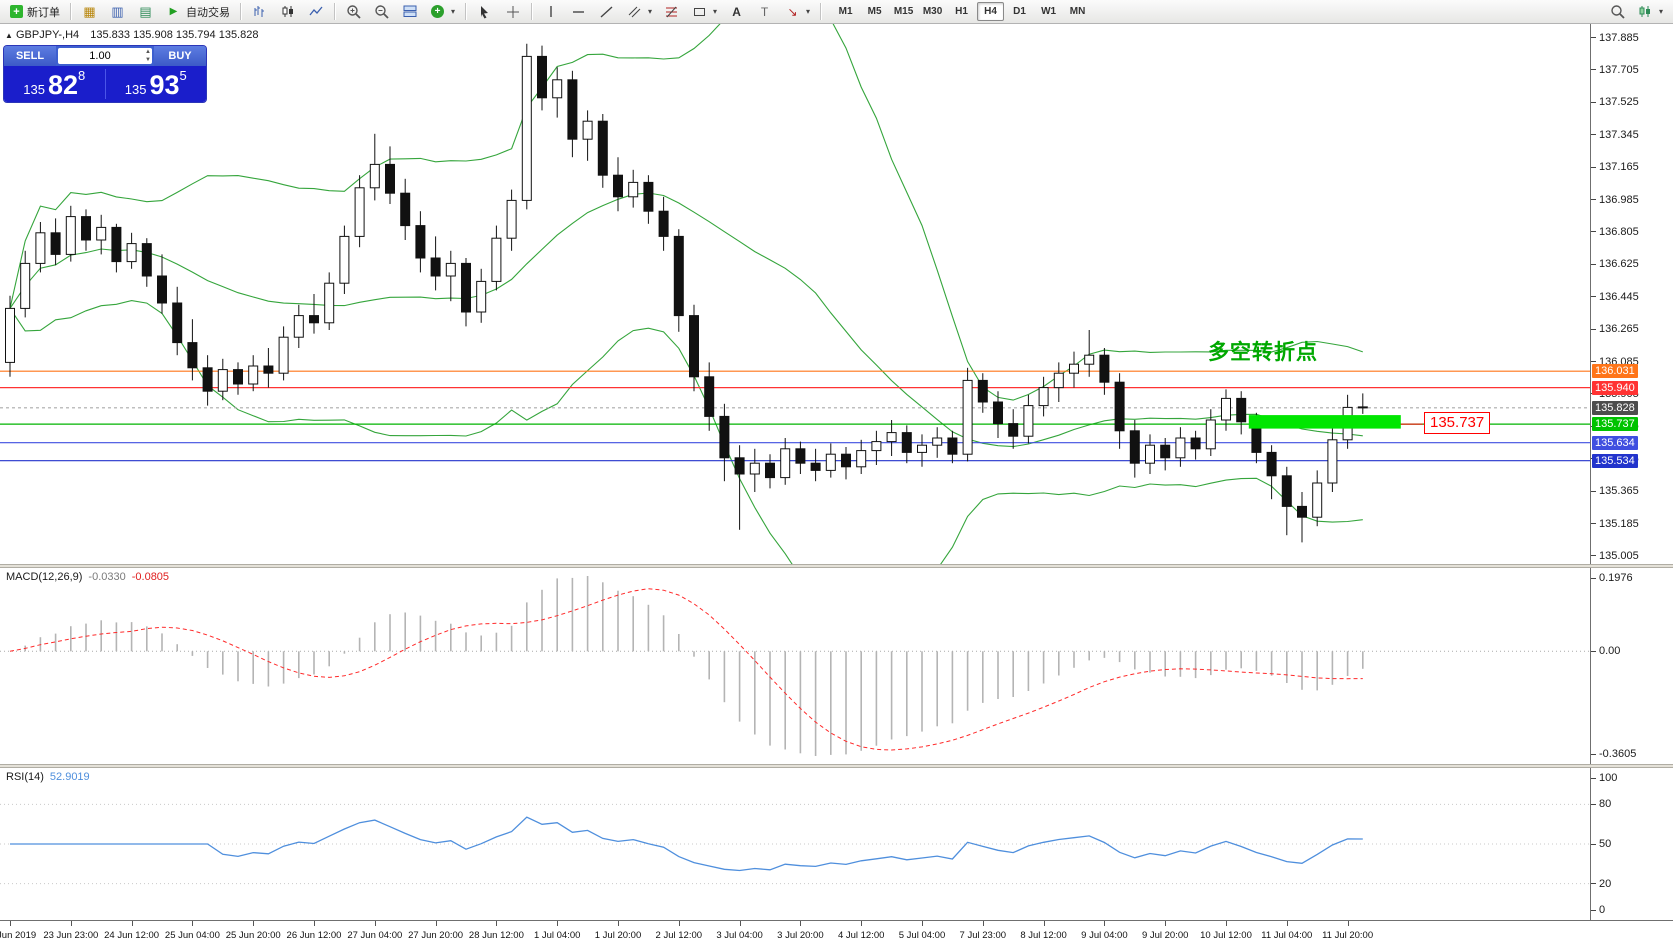 The image size is (1673, 950). Describe the element at coordinates (164, 85) in the screenshot. I see `buy-price-pips: 93` at that location.